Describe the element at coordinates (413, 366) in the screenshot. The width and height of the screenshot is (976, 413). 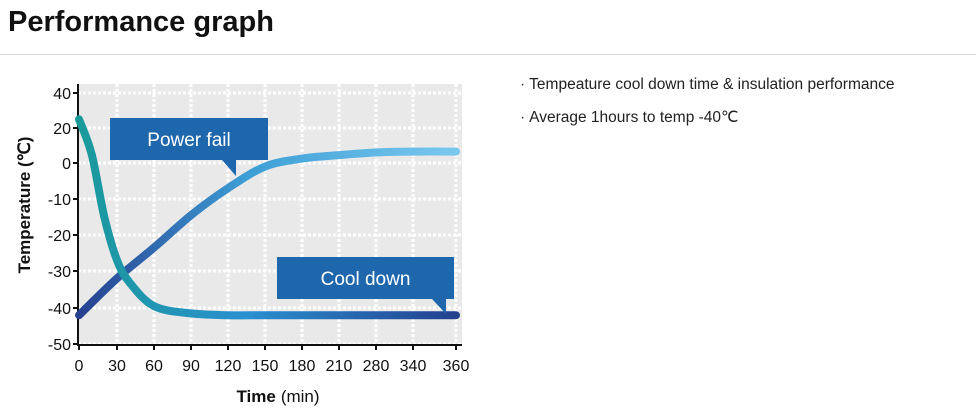
I see `x-tick-label: 340` at that location.